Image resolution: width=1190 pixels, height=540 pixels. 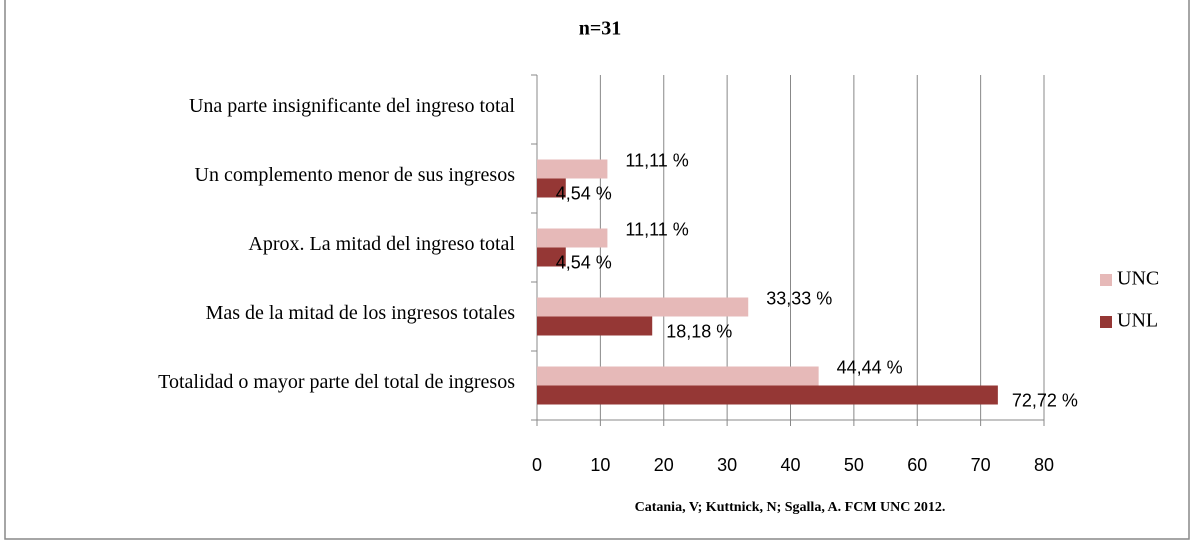 I want to click on x-tick-label: 70, so click(x=981, y=465).